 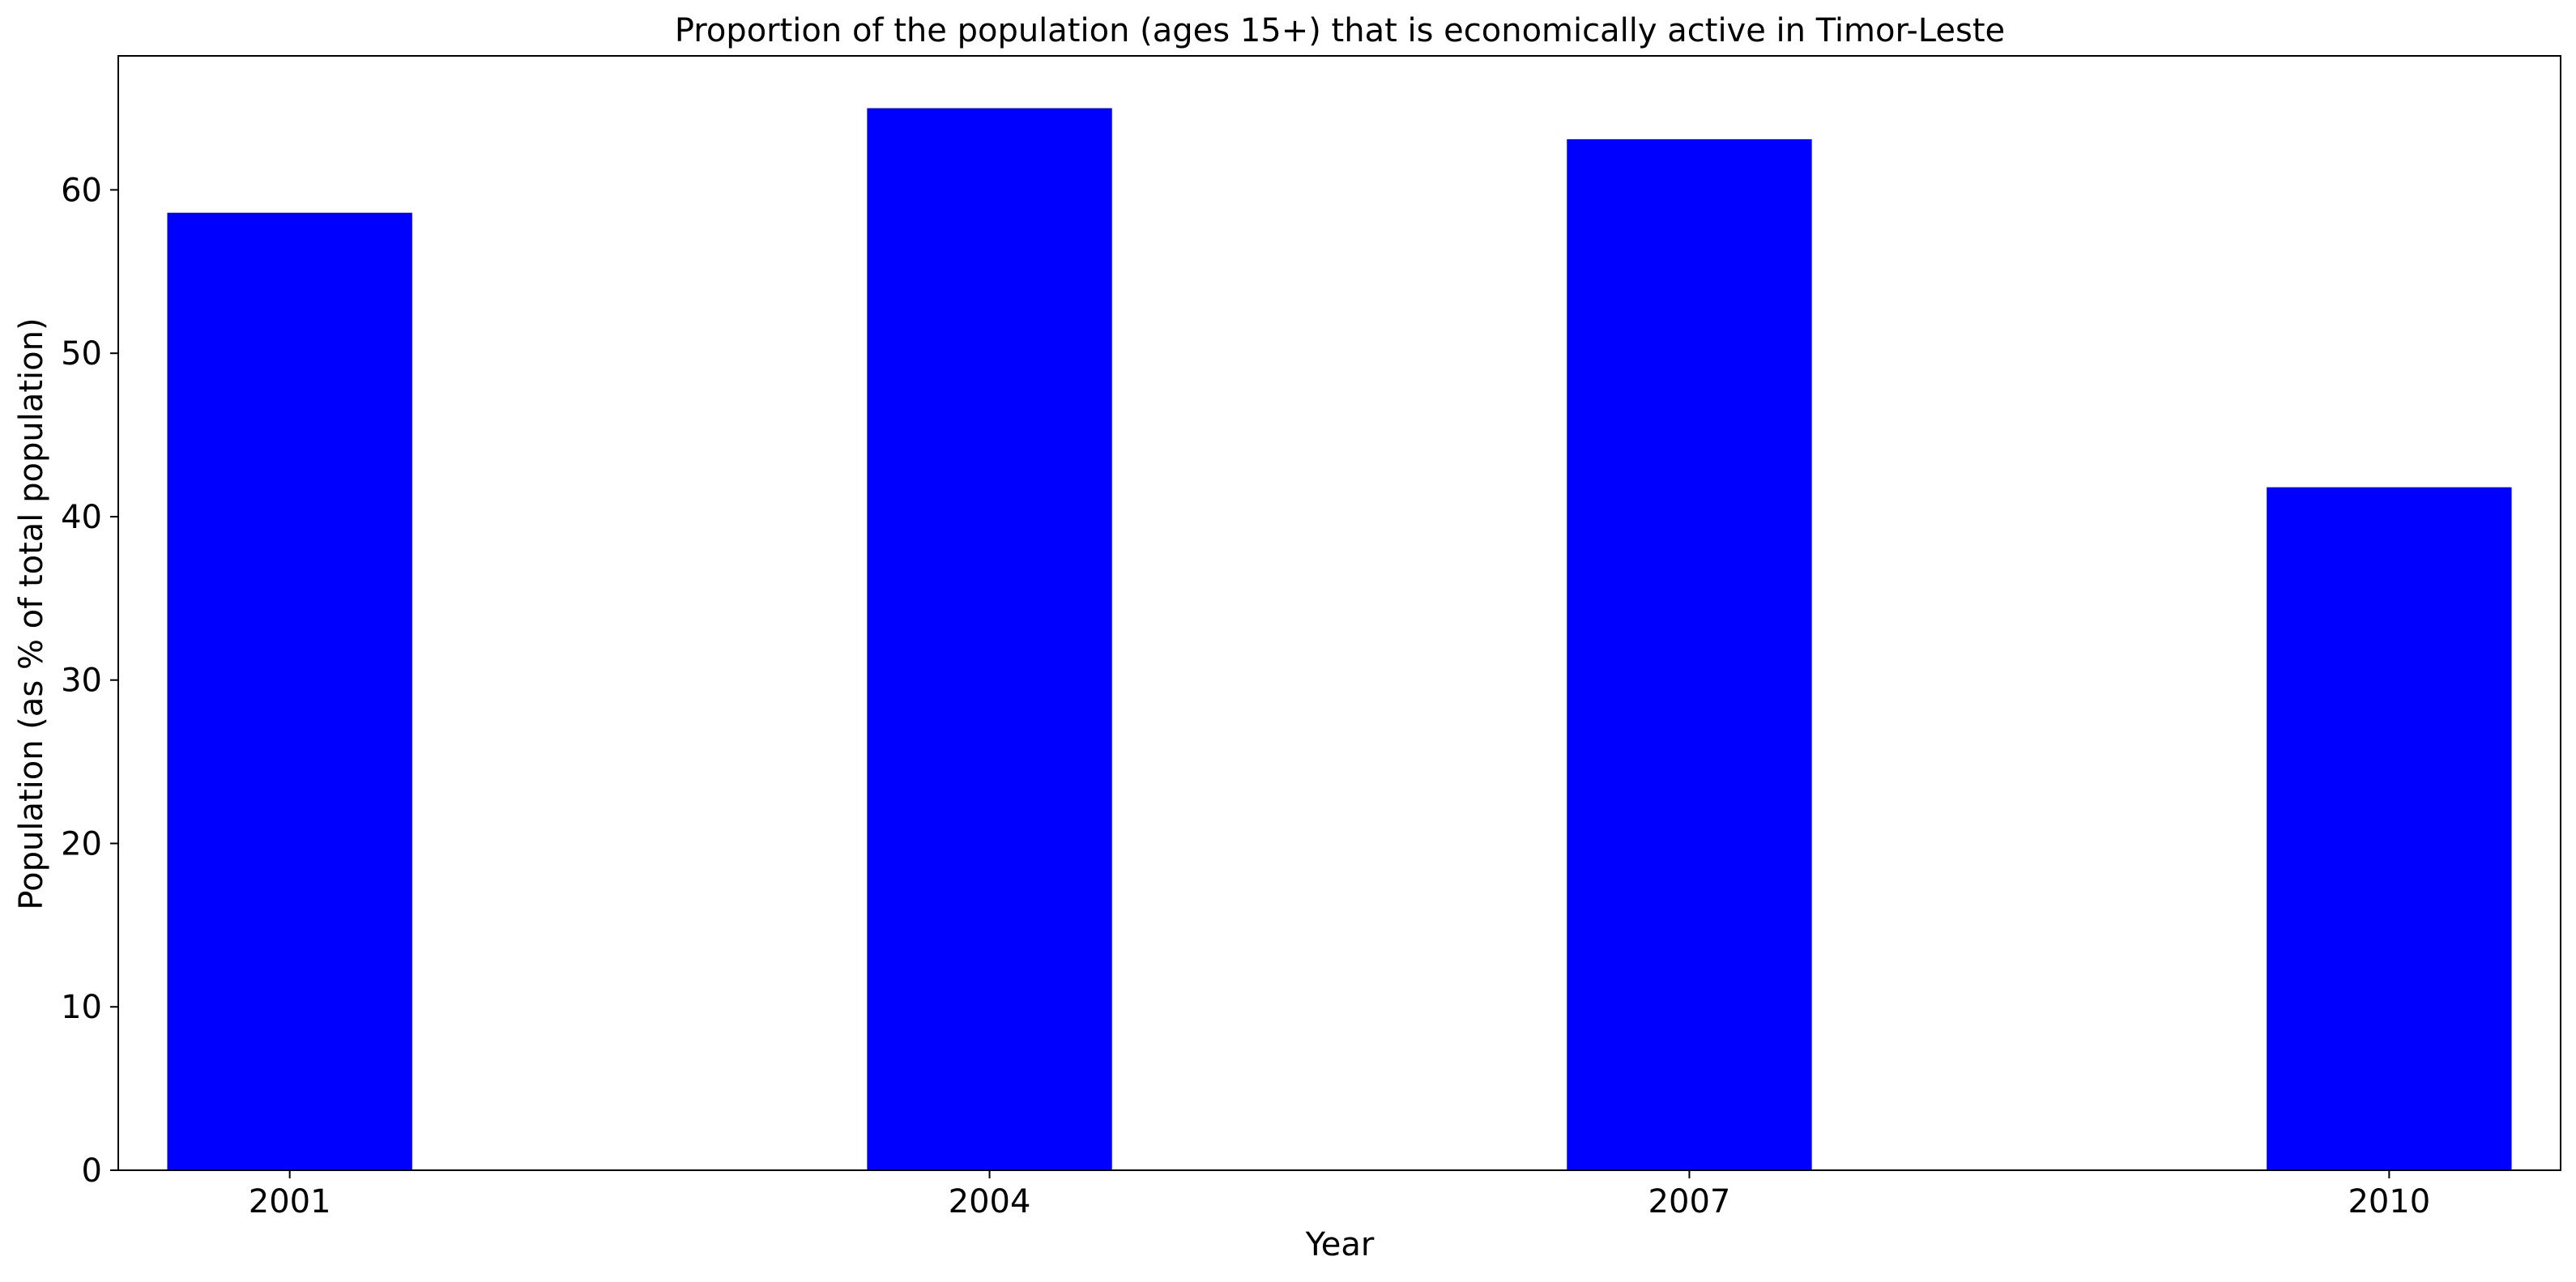 What do you see at coordinates (990, 1201) in the screenshot?
I see `x-tick-label: 2004` at bounding box center [990, 1201].